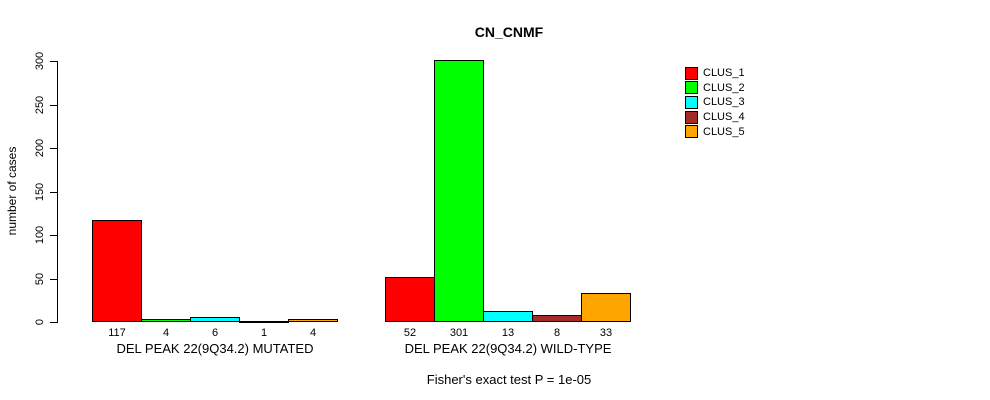  I want to click on legend-item-clus_4: CLUS_4, so click(715, 117).